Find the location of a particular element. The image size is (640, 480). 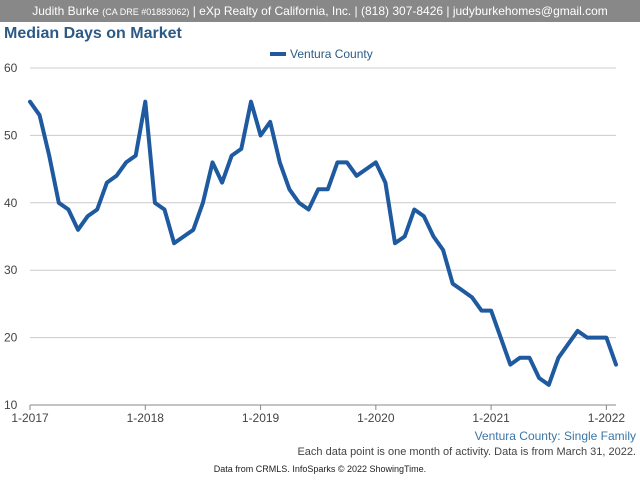

y-tick-label: 40 is located at coordinates (11, 203).